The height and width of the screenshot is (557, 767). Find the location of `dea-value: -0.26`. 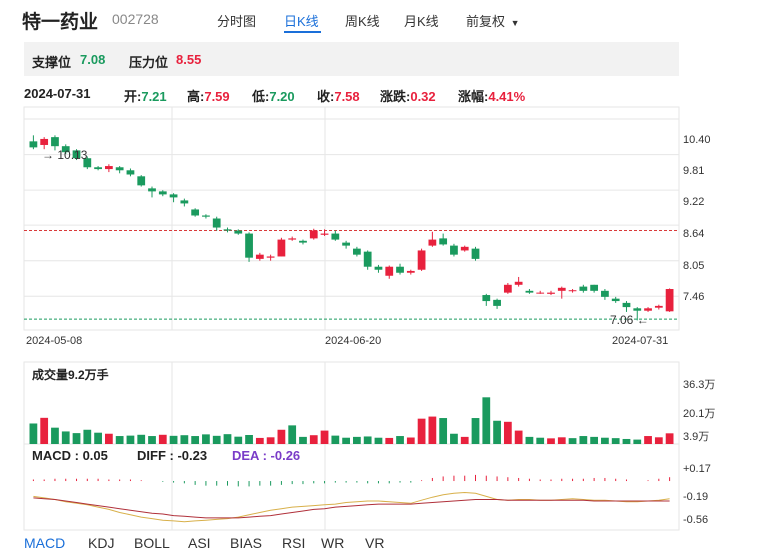

dea-value: -0.26 is located at coordinates (285, 455).